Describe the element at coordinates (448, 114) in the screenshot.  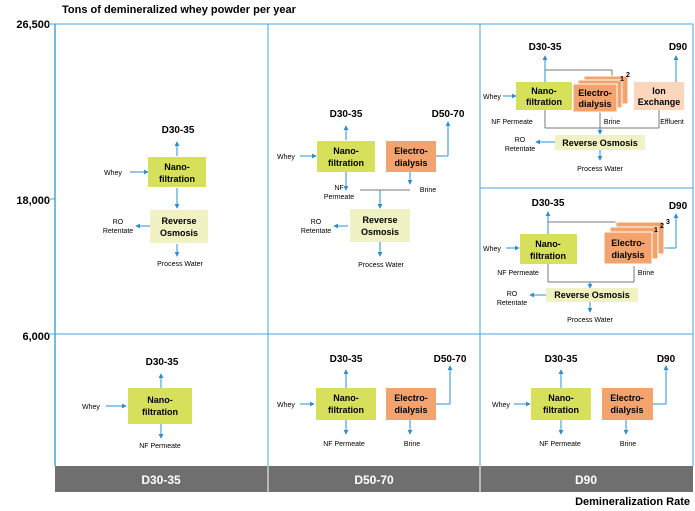
I see `output-label: D50-70` at that location.